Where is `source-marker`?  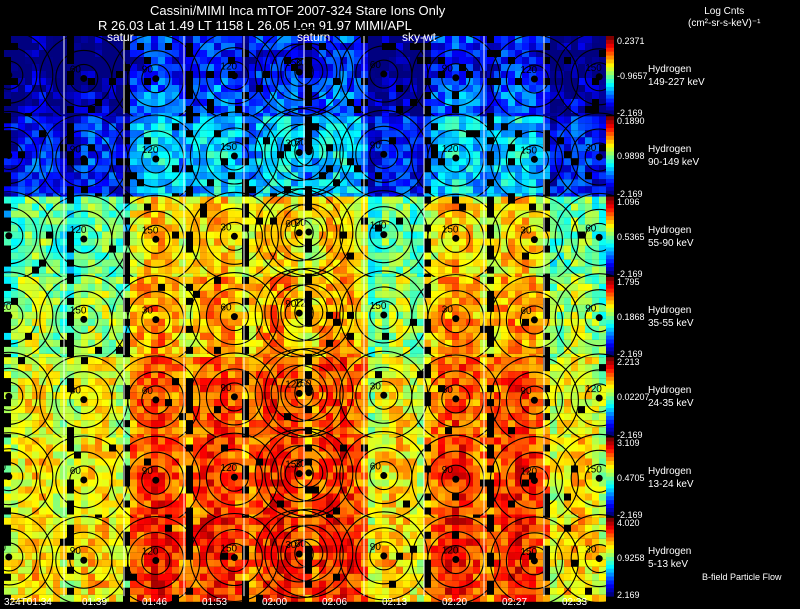
source-marker is located at coordinates (309, 312).